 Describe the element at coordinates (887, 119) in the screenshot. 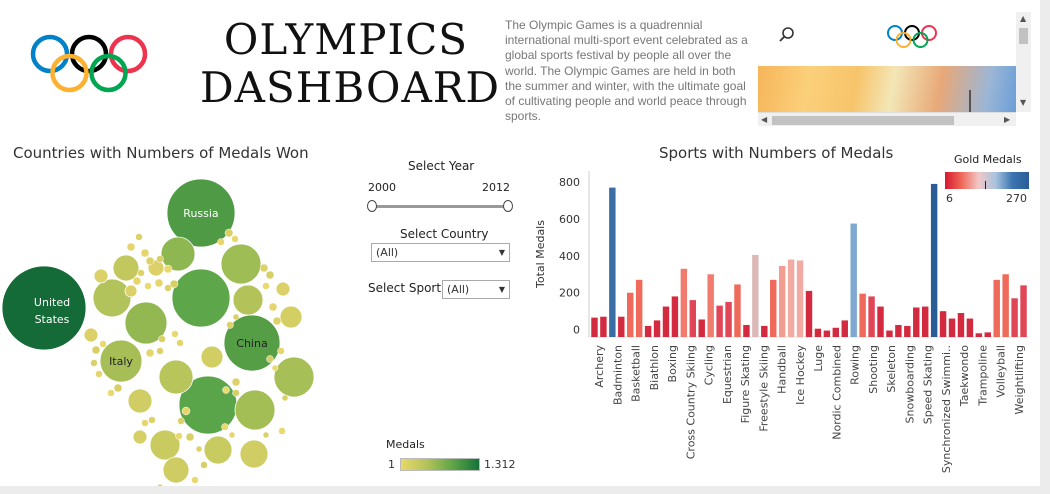

I see `horizontal-scrollbar: ◀ ▶` at that location.